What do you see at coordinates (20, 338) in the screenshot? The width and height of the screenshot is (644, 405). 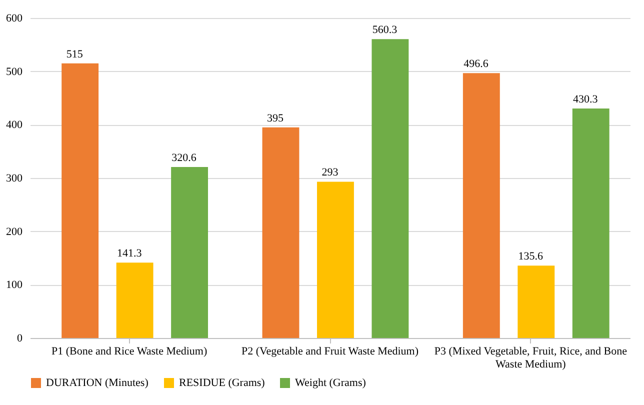 I see `y-tick-label: 0` at bounding box center [20, 338].